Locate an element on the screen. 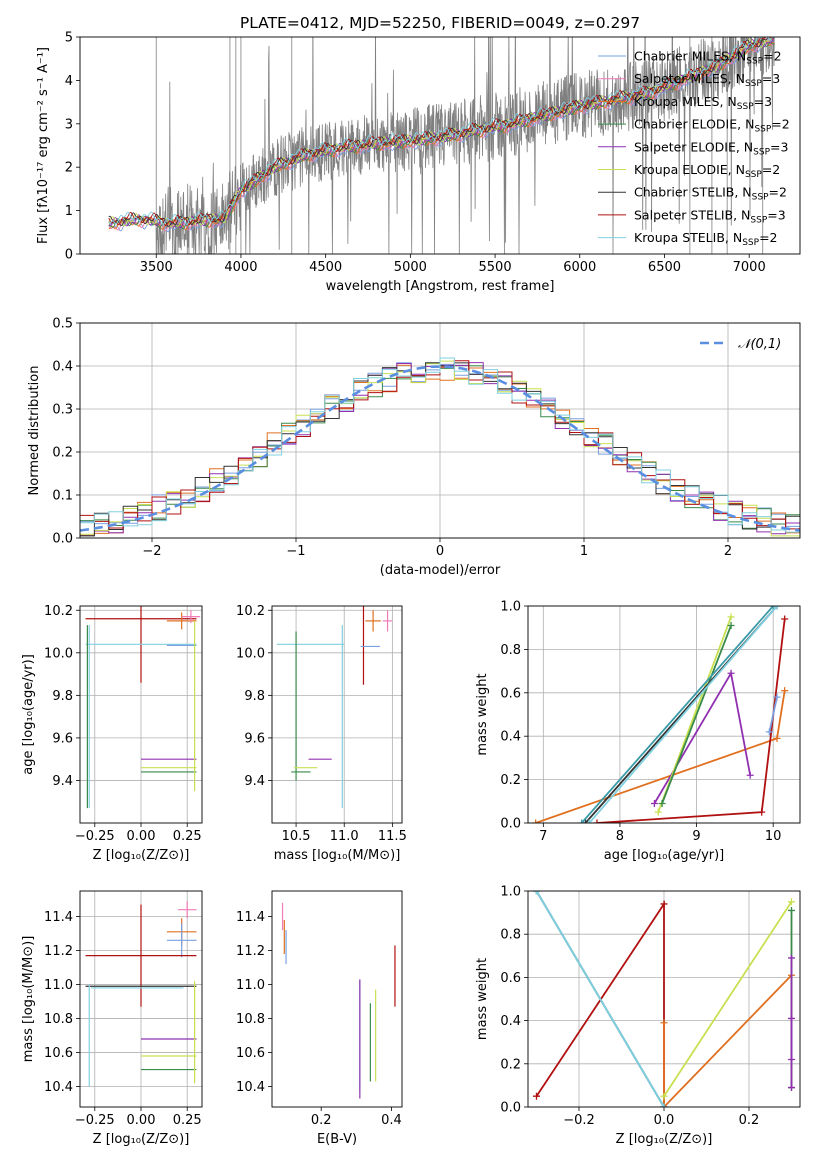 The image size is (819, 1170). plot-frame is located at coordinates (664, 714).